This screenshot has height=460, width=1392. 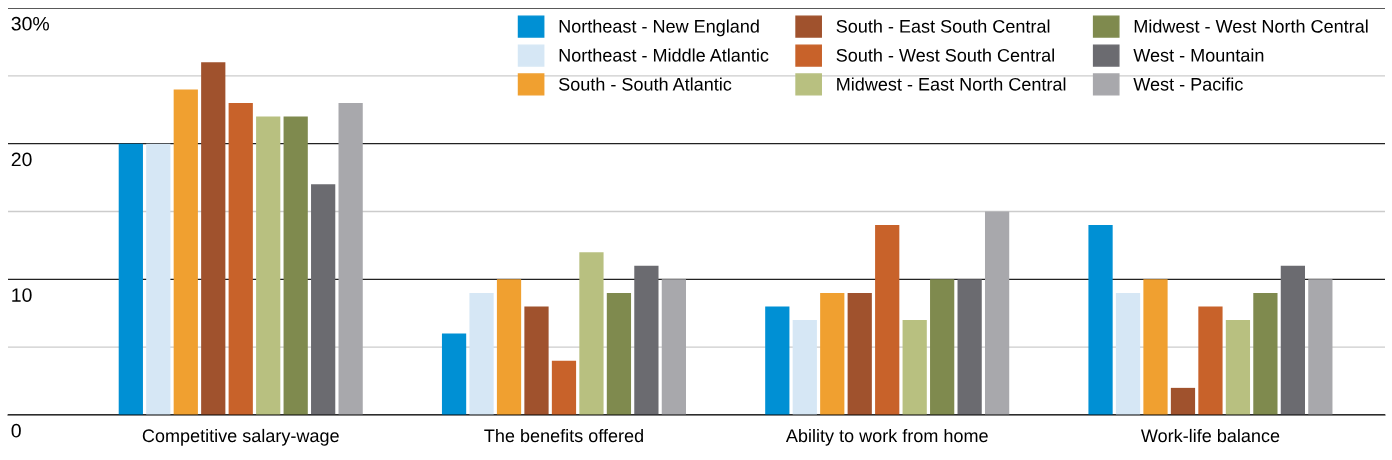 What do you see at coordinates (21, 159) in the screenshot?
I see `y-tick-label: 20` at bounding box center [21, 159].